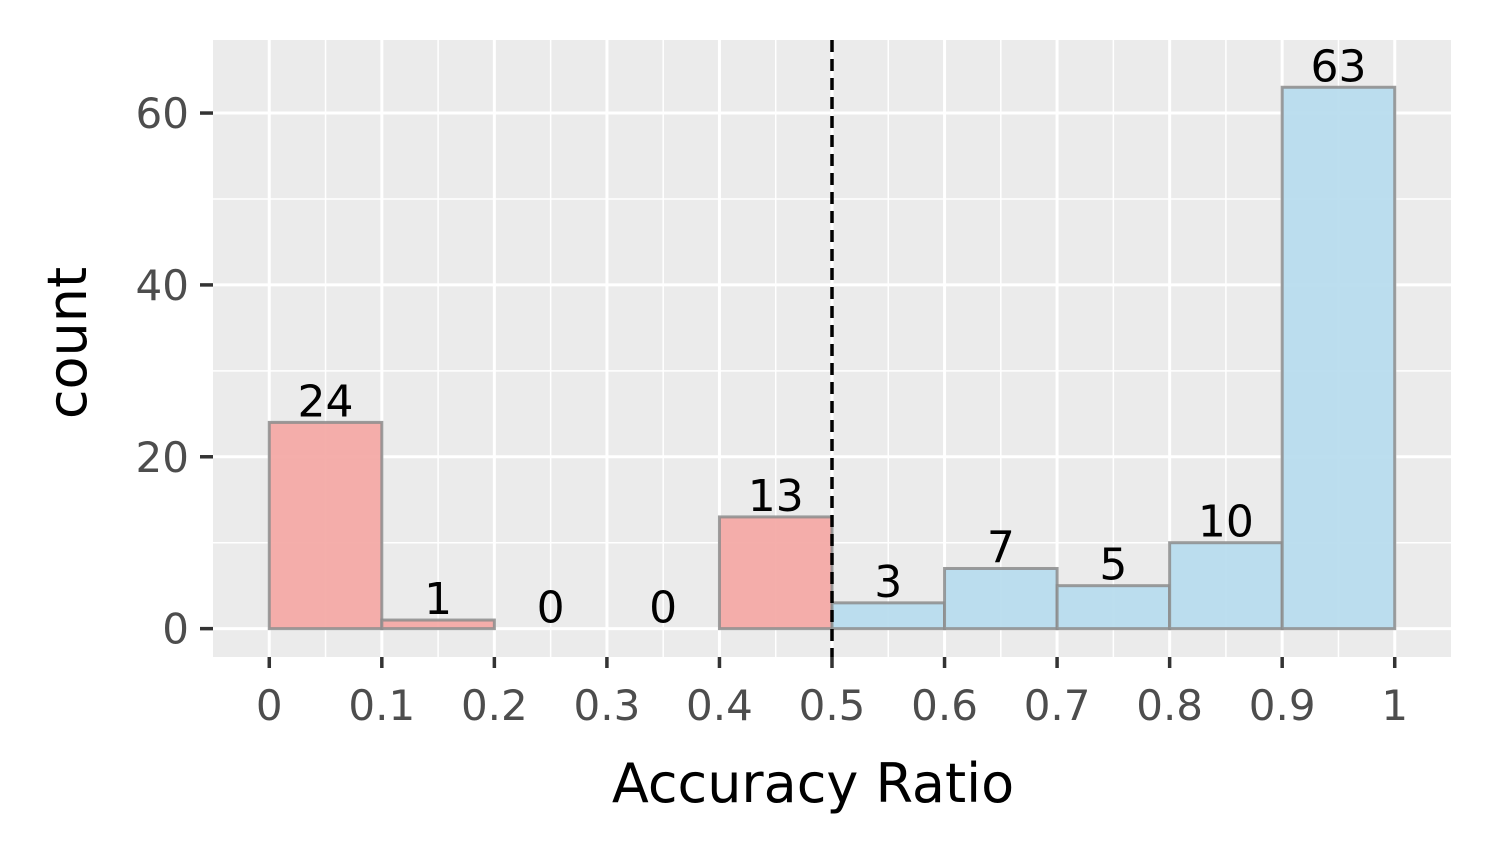 The image size is (1493, 856). Describe the element at coordinates (175, 629) in the screenshot. I see `y-tick-label: 0` at that location.